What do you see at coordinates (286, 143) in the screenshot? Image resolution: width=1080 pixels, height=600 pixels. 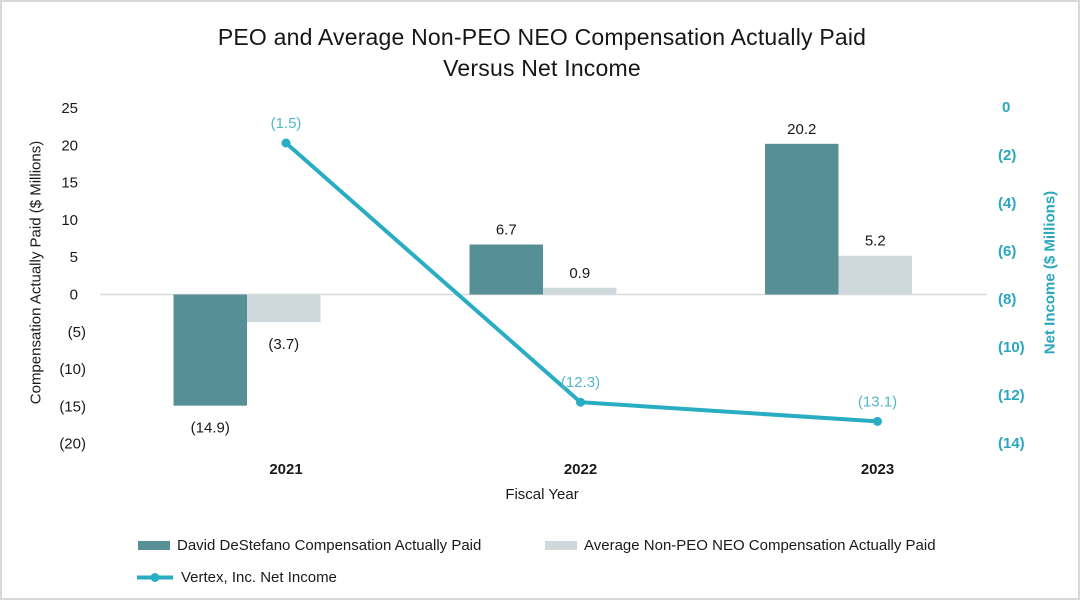 I see `net-income-point-2021` at bounding box center [286, 143].